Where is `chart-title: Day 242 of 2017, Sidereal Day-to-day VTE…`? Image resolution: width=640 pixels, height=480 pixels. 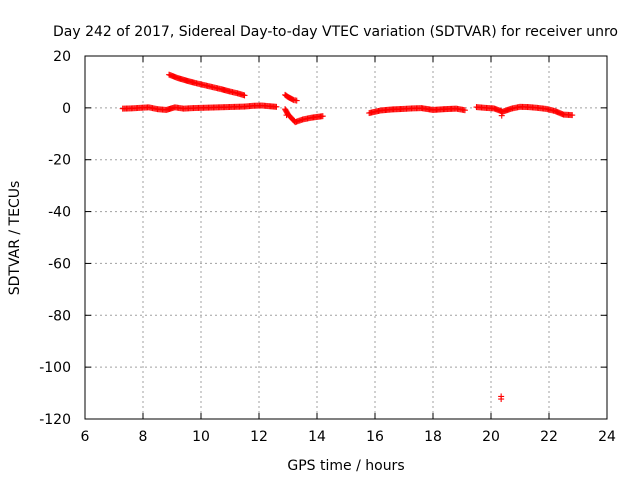
chart-title: Day 242 of 2017, Sidereal Day-to-day VTE… is located at coordinates (335, 32).